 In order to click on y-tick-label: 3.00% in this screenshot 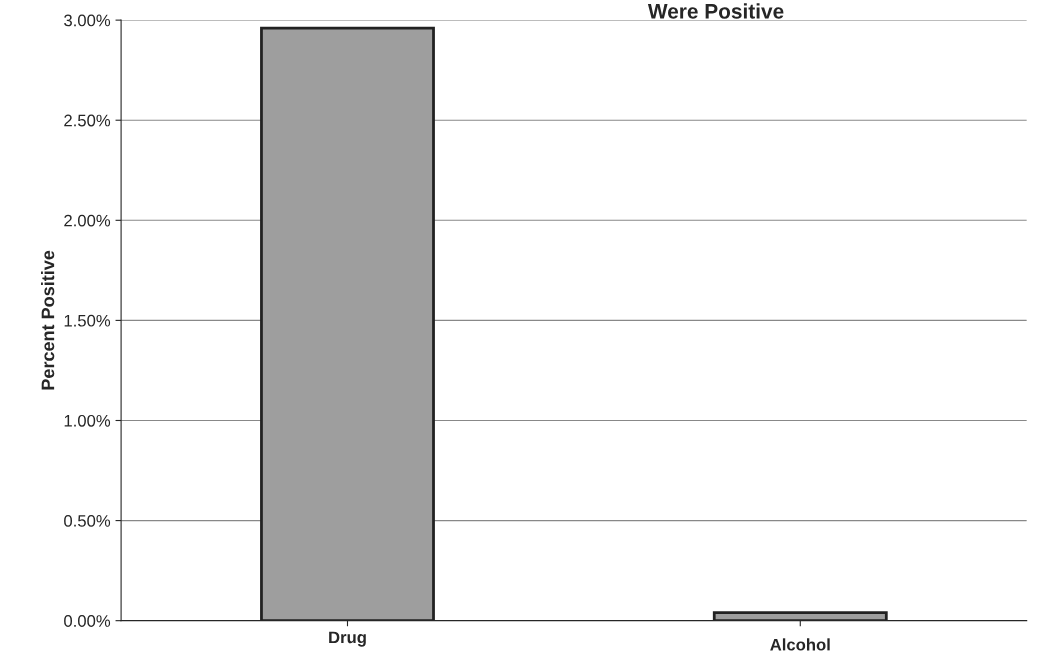, I will do `click(87, 20)`.